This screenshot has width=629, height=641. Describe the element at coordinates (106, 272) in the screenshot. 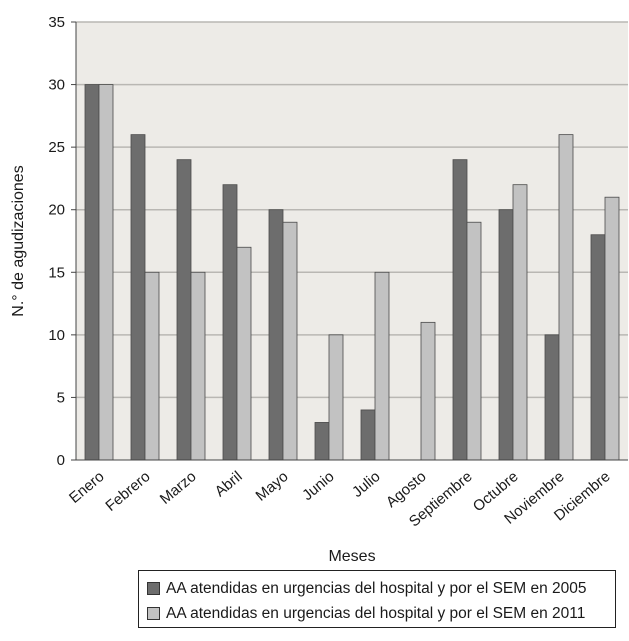

I see `bar-2011-enero` at that location.